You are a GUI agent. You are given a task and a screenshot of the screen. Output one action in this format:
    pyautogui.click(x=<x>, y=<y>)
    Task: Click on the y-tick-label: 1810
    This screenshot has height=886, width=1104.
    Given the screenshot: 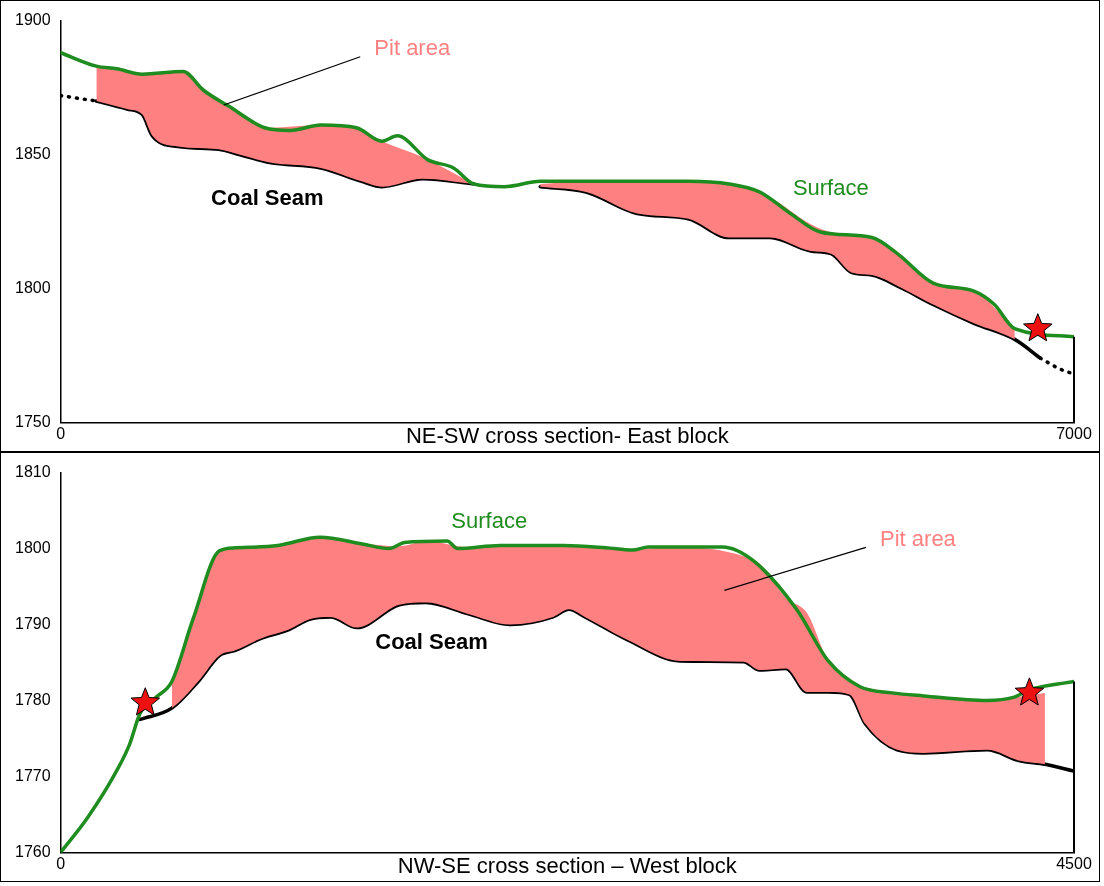 What is the action you would take?
    pyautogui.click(x=33, y=472)
    